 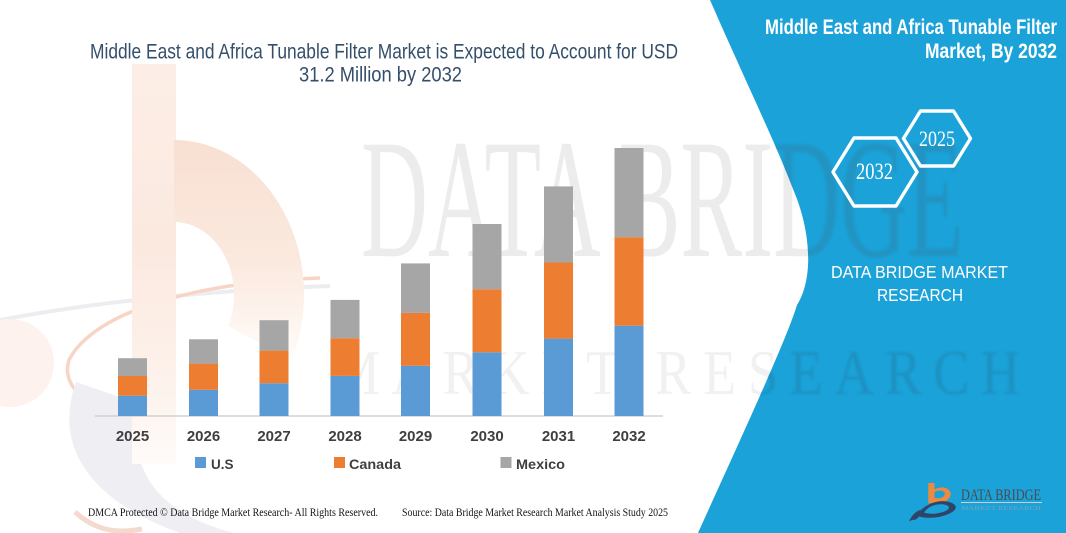 I want to click on svg-text: MARKET RESEARCH, so click(x=1001, y=508).